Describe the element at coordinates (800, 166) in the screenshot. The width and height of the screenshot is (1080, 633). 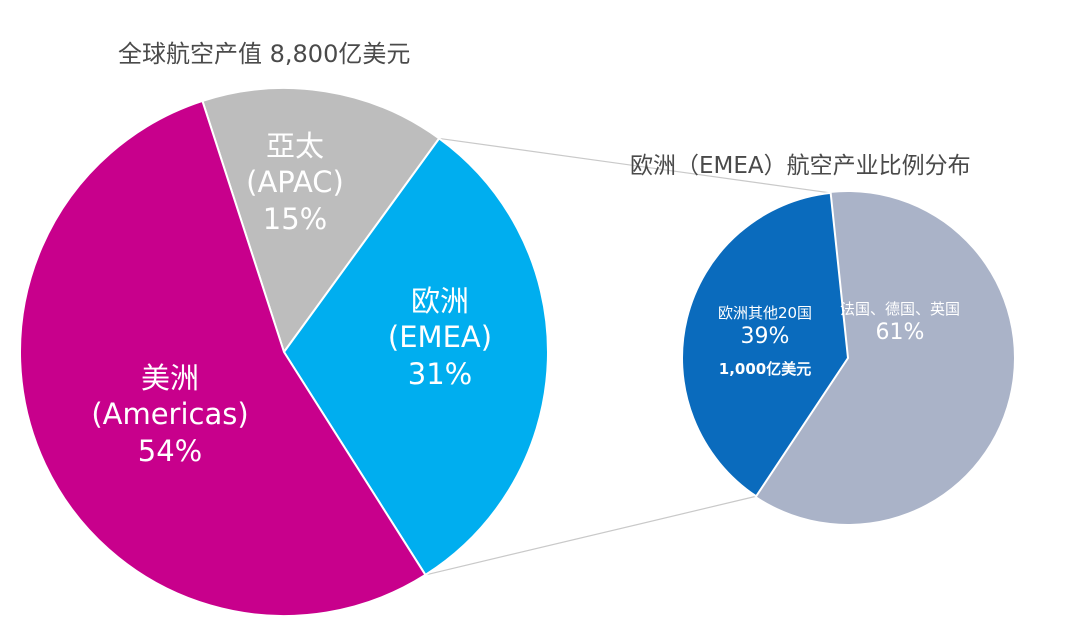
I see `emea-pie-title: 欧洲（EMEA）航空产业比例分布` at that location.